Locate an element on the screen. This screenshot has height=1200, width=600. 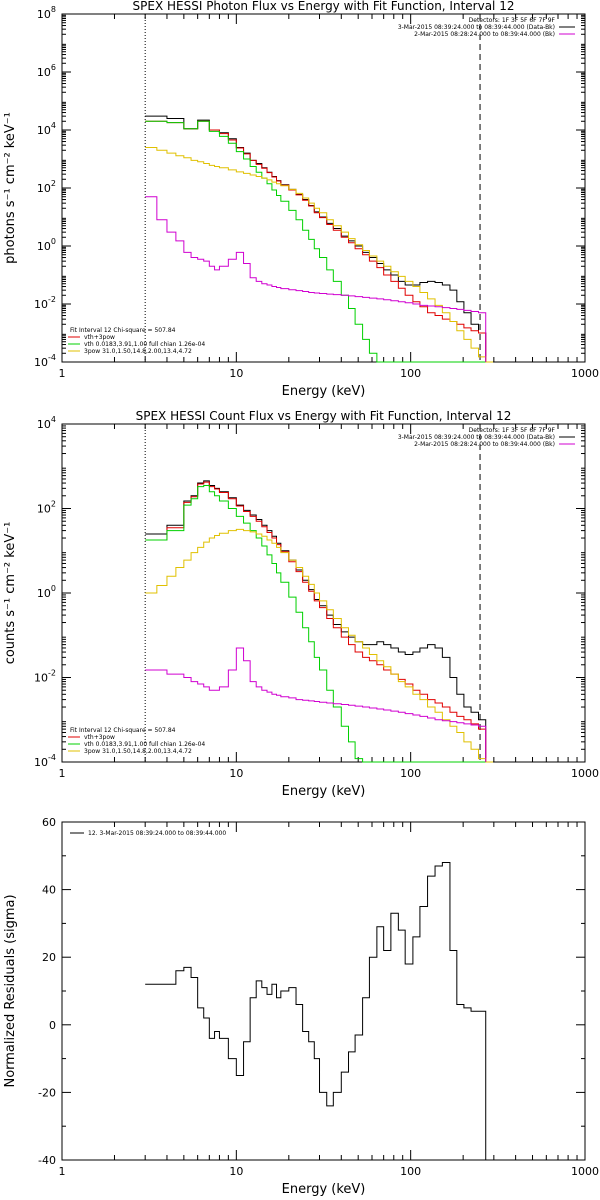
y-axis-label: Normalized Residuals (sigma) is located at coordinates (10, 990).